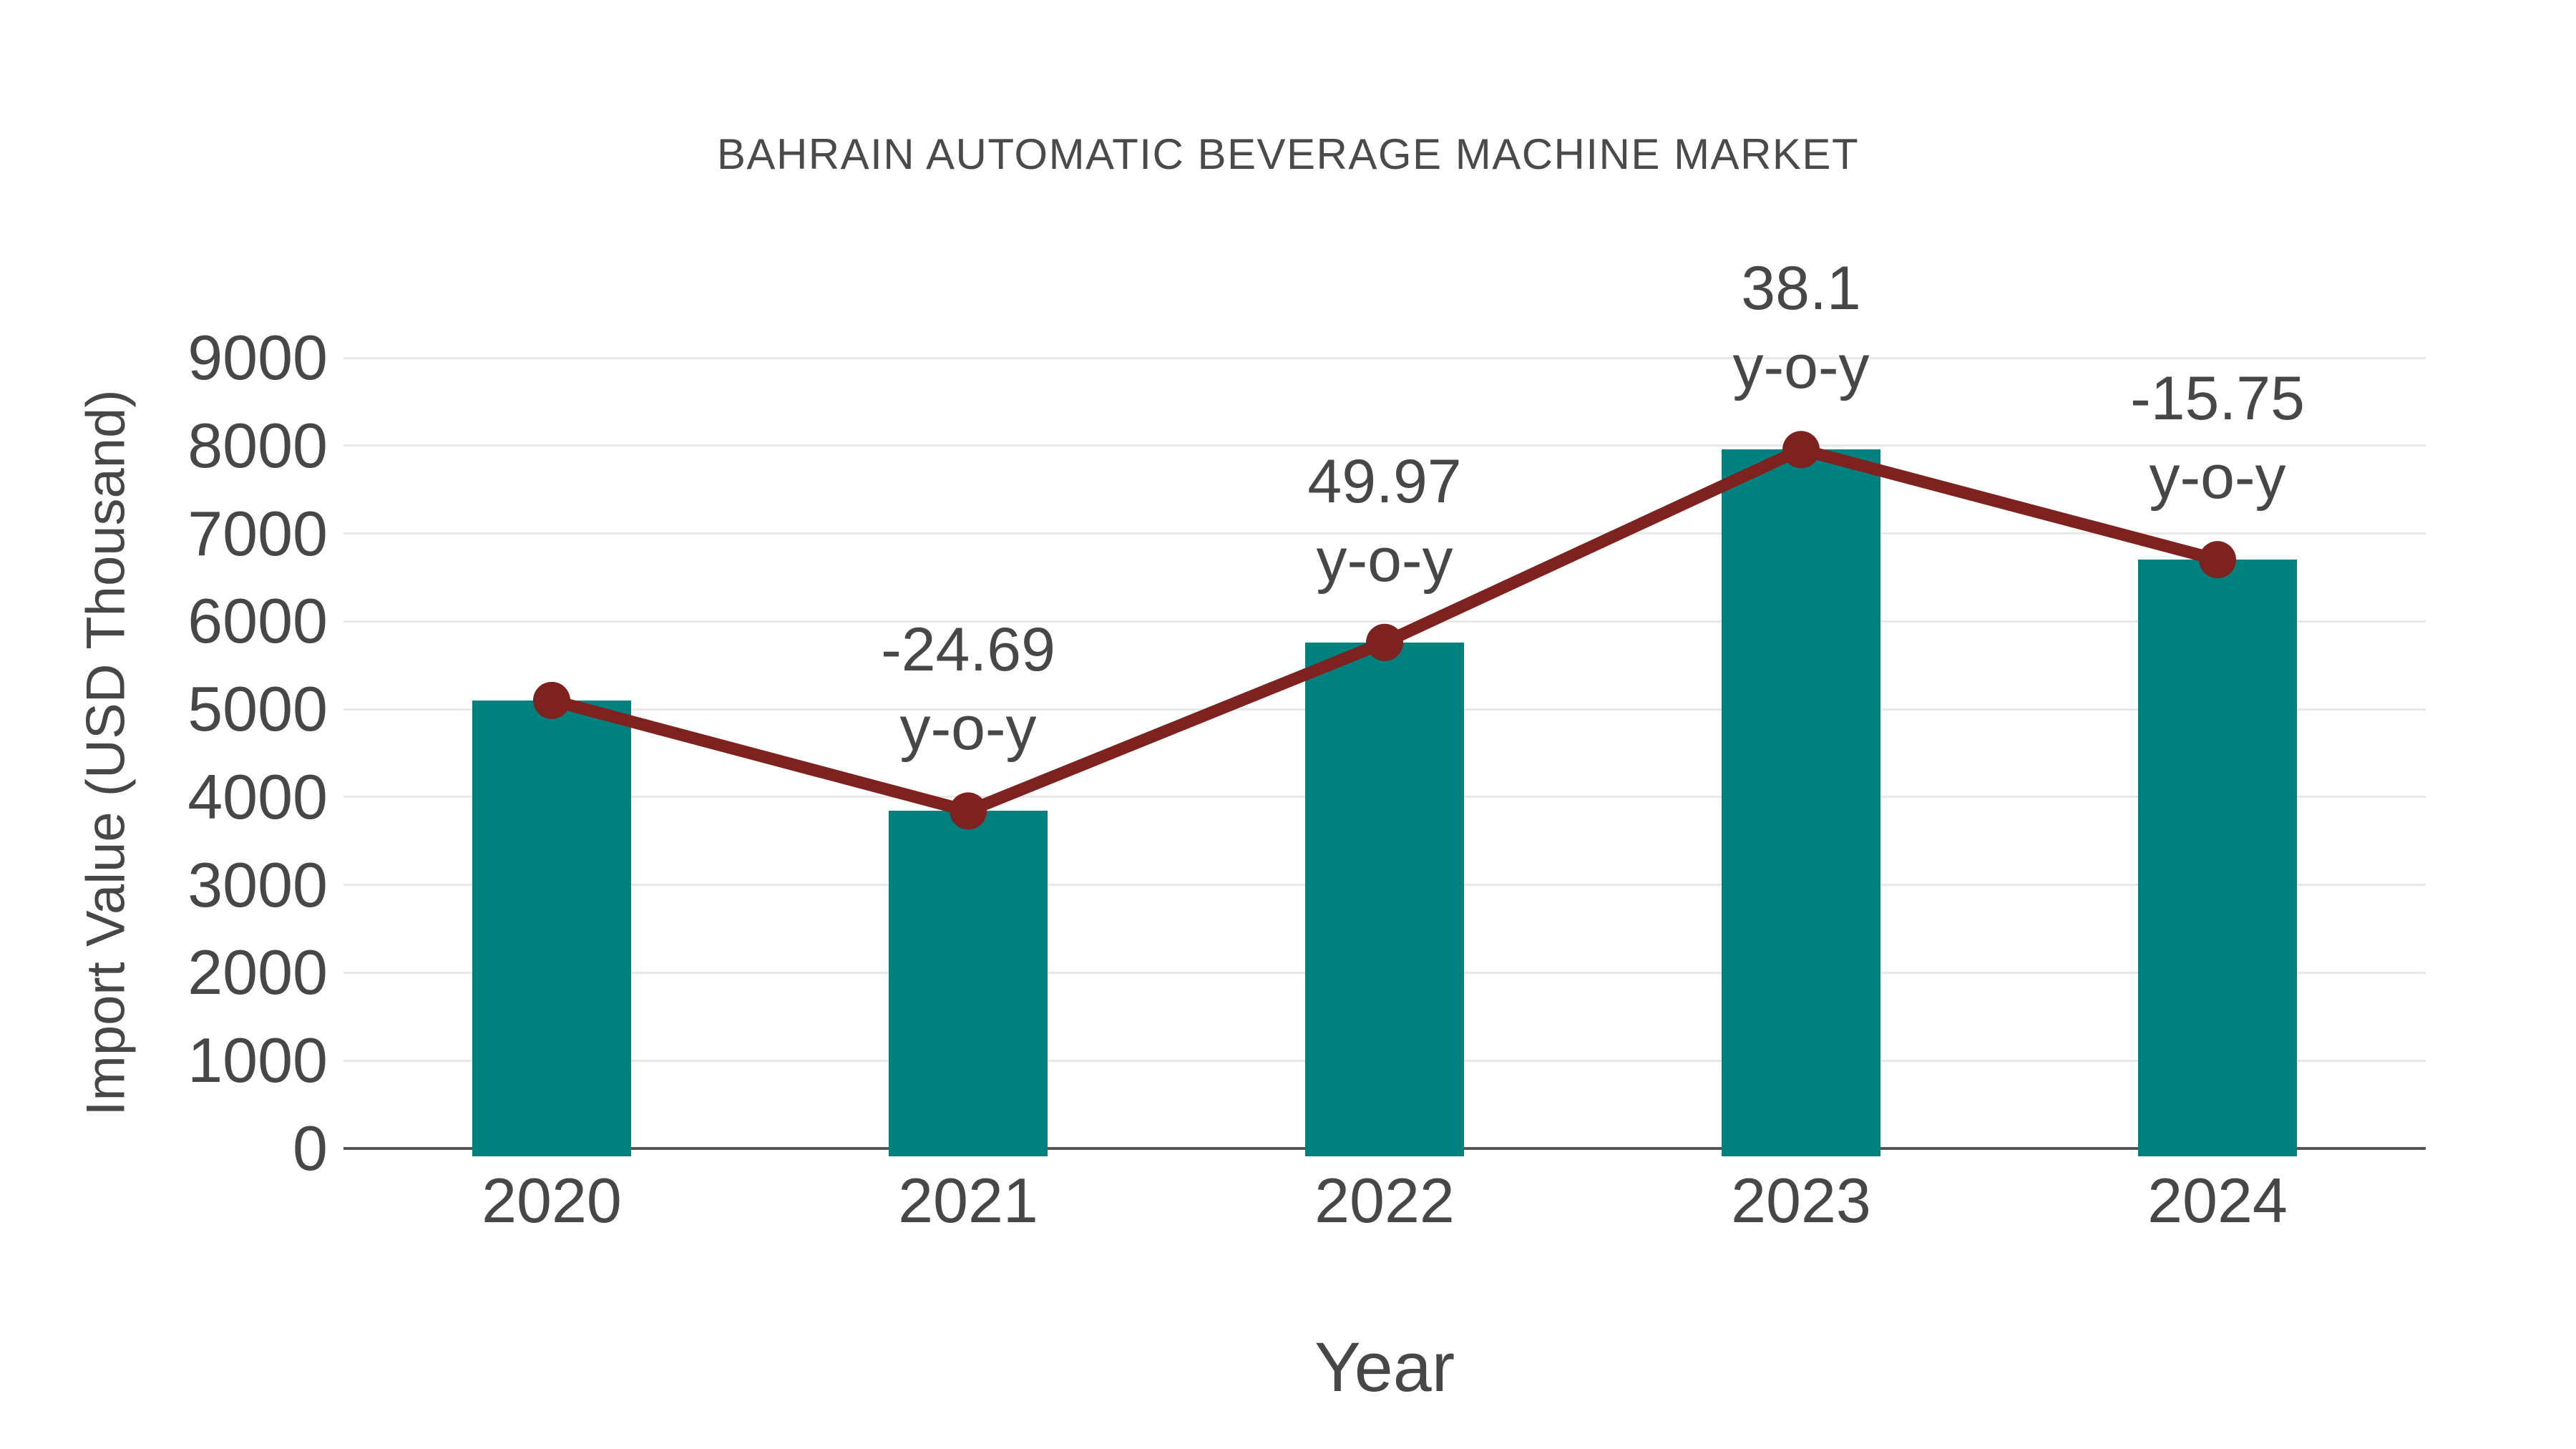  Describe the element at coordinates (1801, 1200) in the screenshot. I see `x-tick-label-2023: 2023` at that location.